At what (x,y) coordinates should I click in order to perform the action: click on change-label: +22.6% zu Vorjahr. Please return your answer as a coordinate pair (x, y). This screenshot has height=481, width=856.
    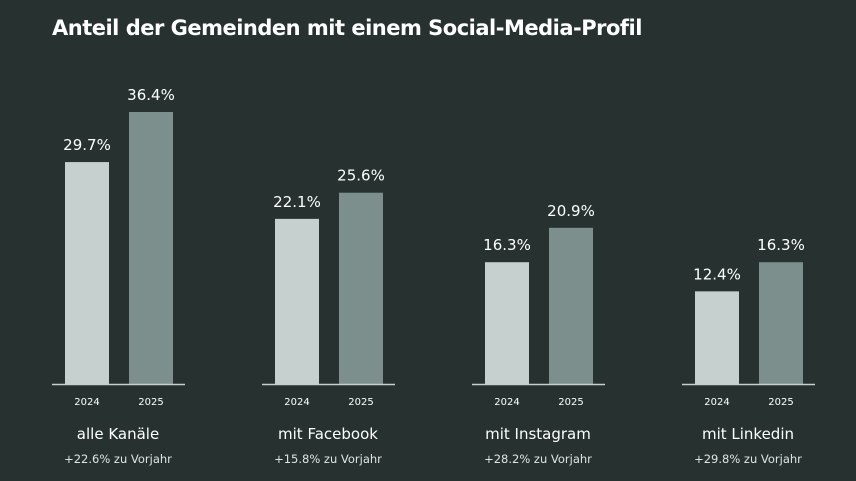
    Looking at the image, I should click on (118, 459).